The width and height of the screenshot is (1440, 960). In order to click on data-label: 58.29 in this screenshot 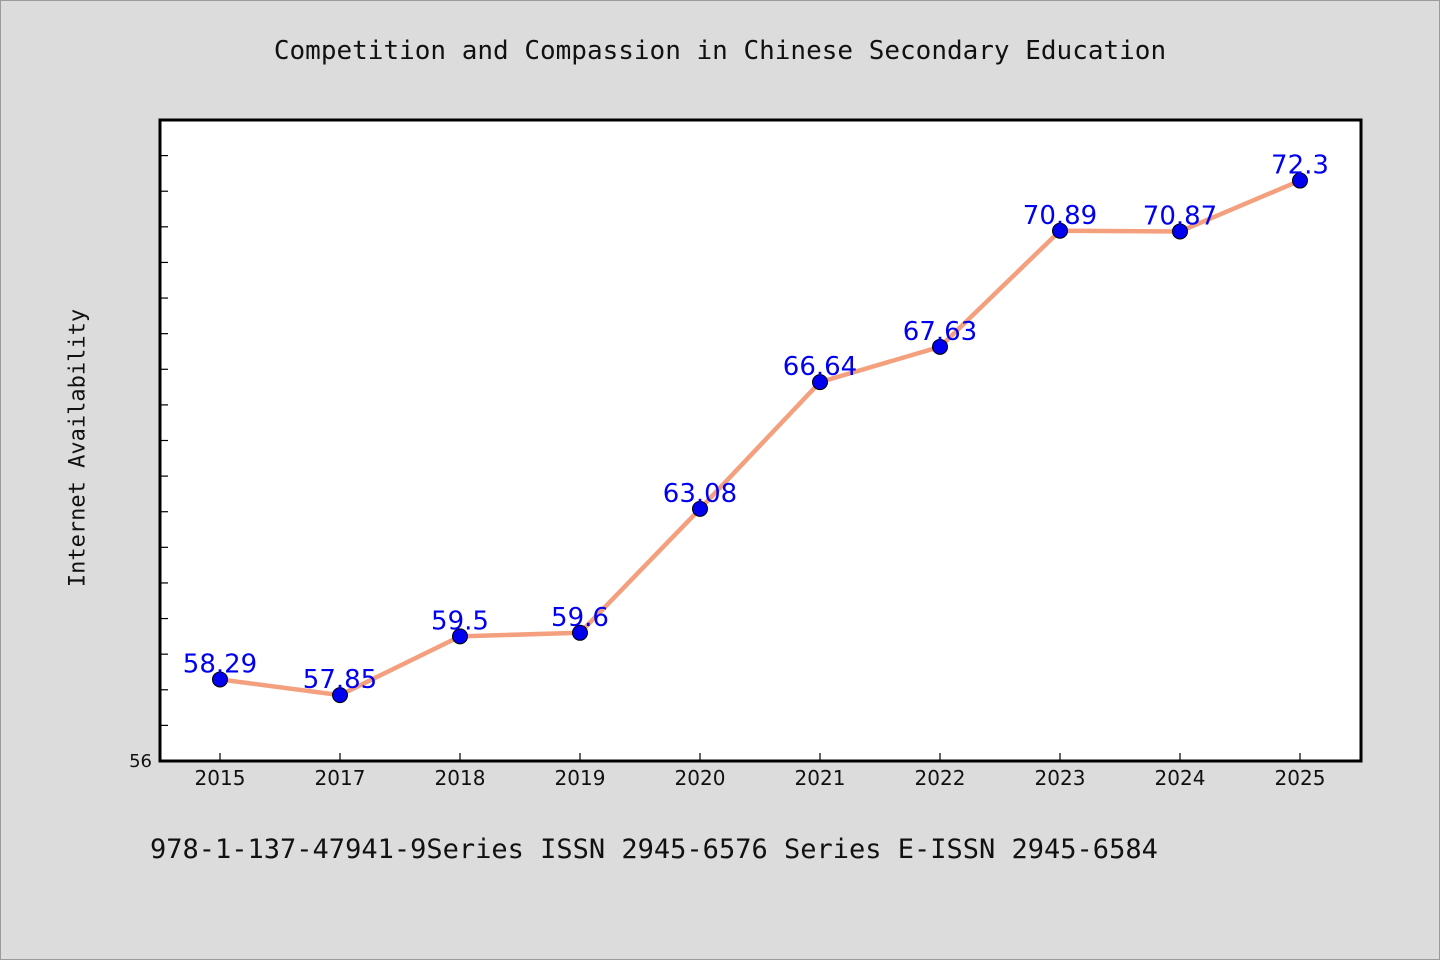, I will do `click(220, 664)`.